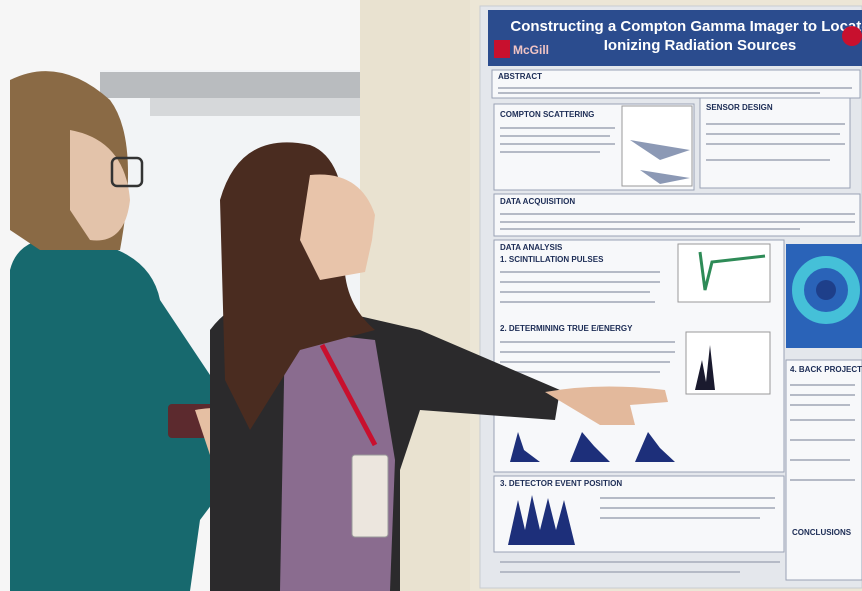 The image size is (862, 591). I want to click on heatmap-ring, so click(826, 290).